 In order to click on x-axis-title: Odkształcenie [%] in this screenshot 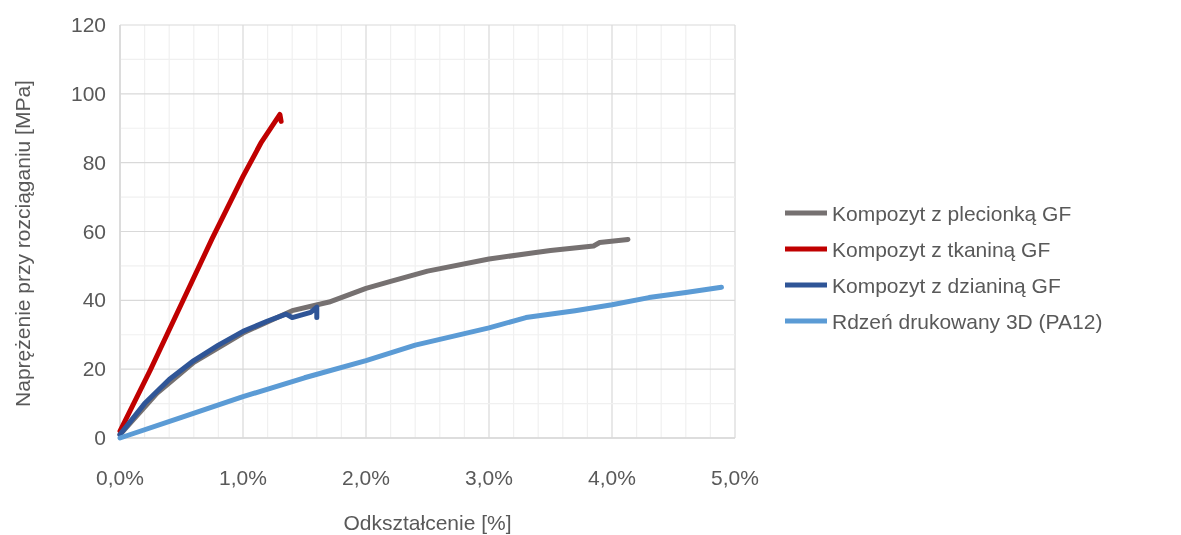, I will do `click(427, 522)`.